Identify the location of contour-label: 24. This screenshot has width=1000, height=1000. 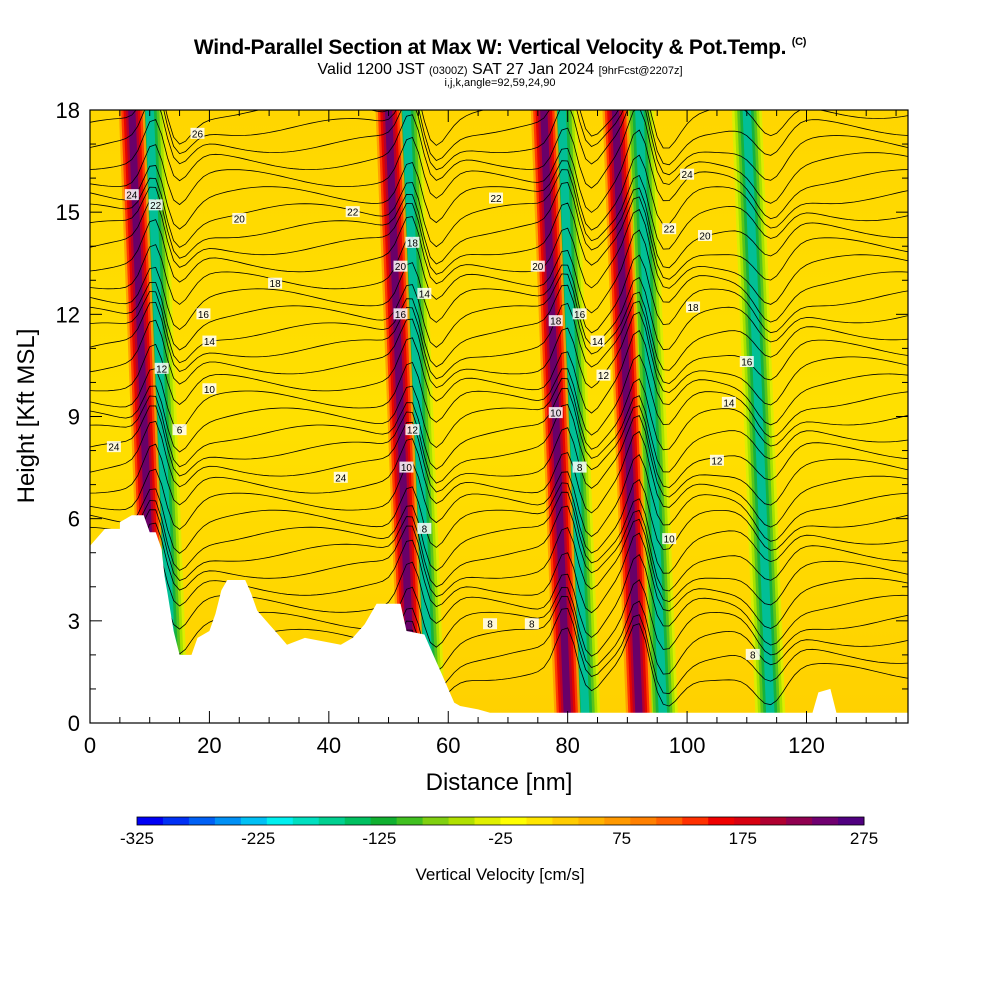
(132, 196).